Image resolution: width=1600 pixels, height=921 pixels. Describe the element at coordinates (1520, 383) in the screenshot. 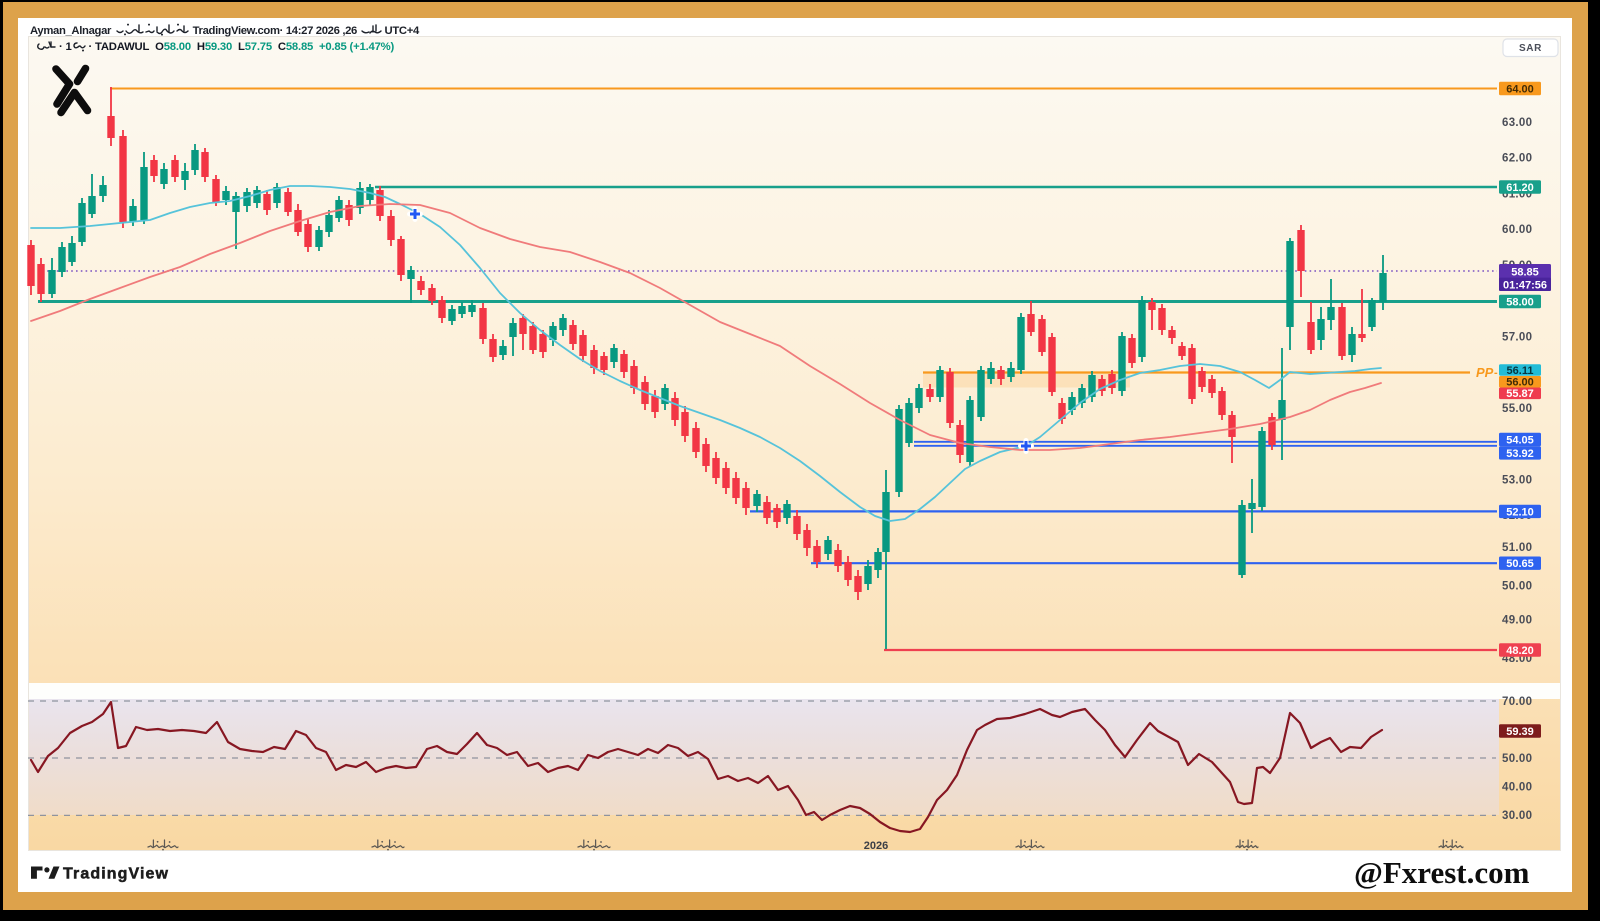

I see `svg-text: 56.00` at that location.